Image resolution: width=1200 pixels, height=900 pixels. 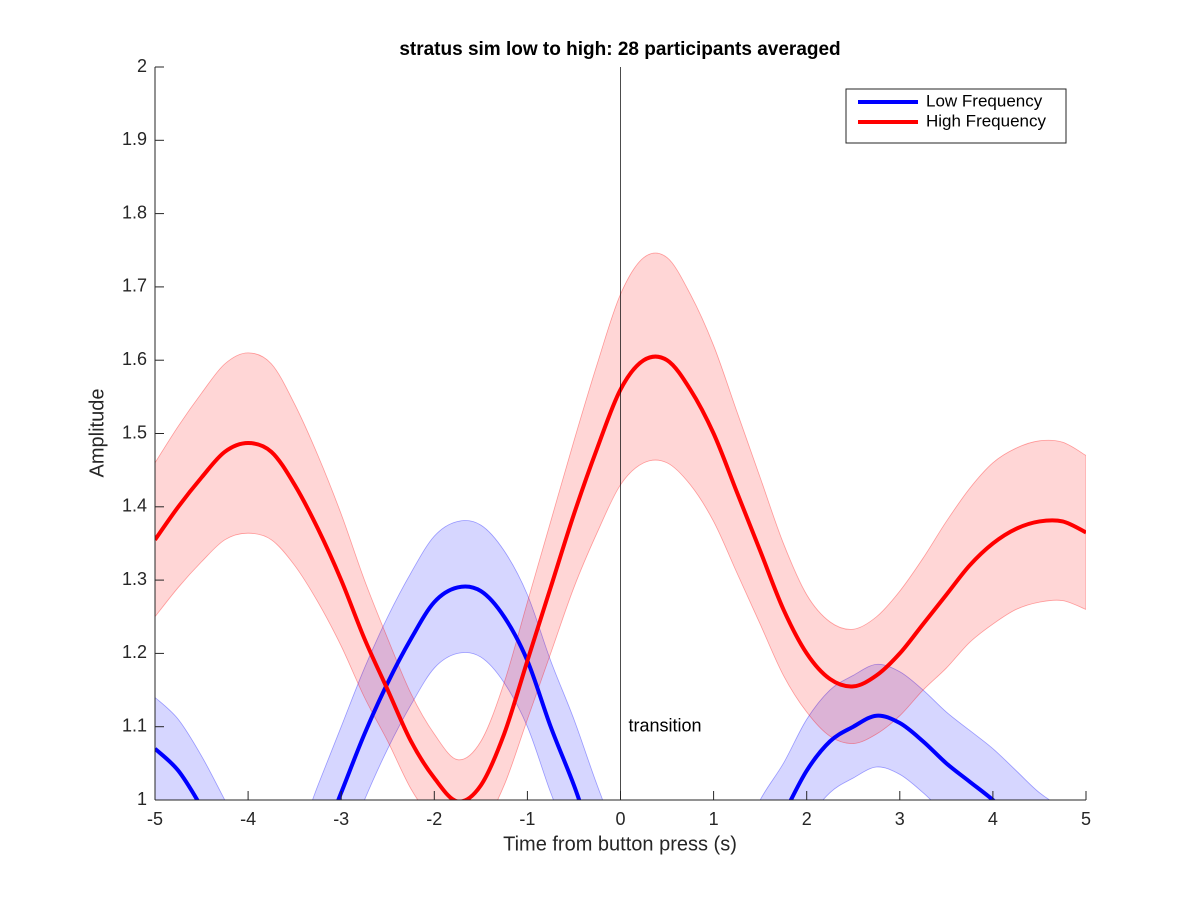 What do you see at coordinates (527, 819) in the screenshot?
I see `x-tick-label: -1` at bounding box center [527, 819].